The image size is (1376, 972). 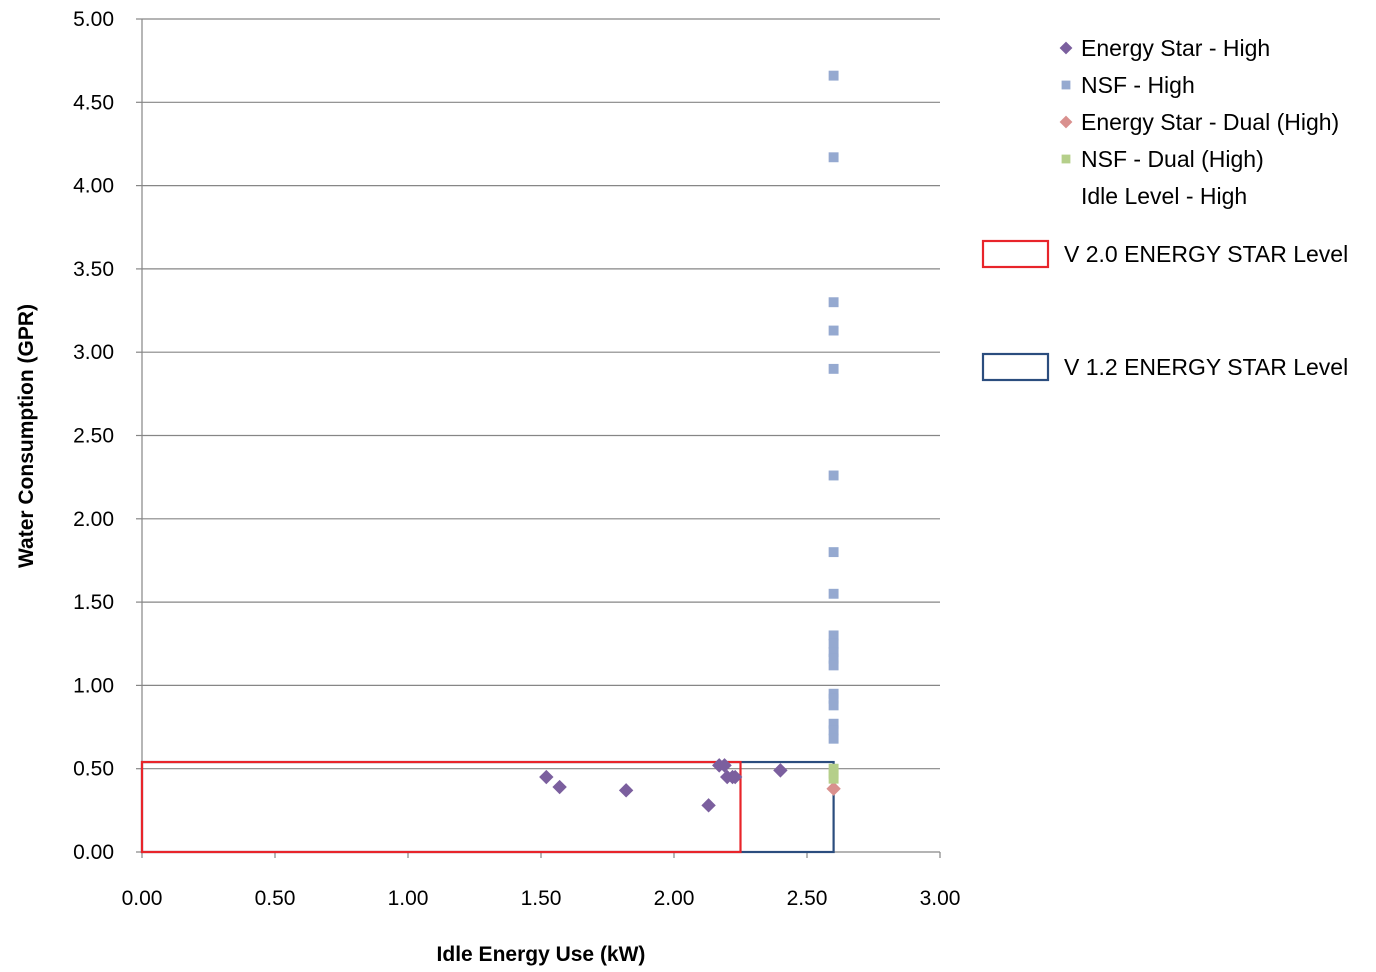 What do you see at coordinates (833, 788) in the screenshot?
I see `point-energy-star-dual-high-` at bounding box center [833, 788].